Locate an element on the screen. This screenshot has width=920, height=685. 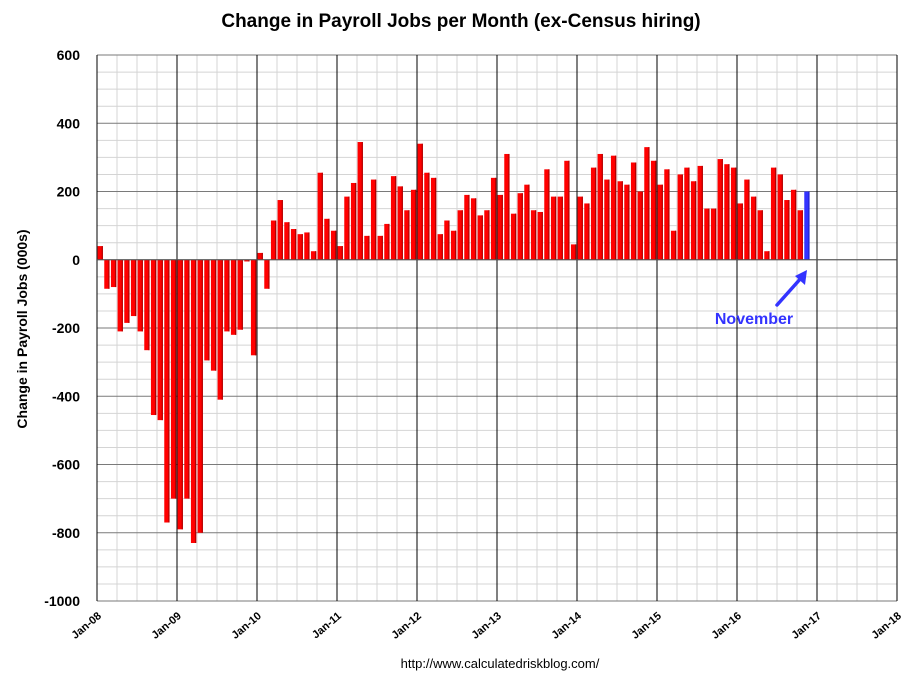
y-tick-label: -1000 is located at coordinates (62, 601).